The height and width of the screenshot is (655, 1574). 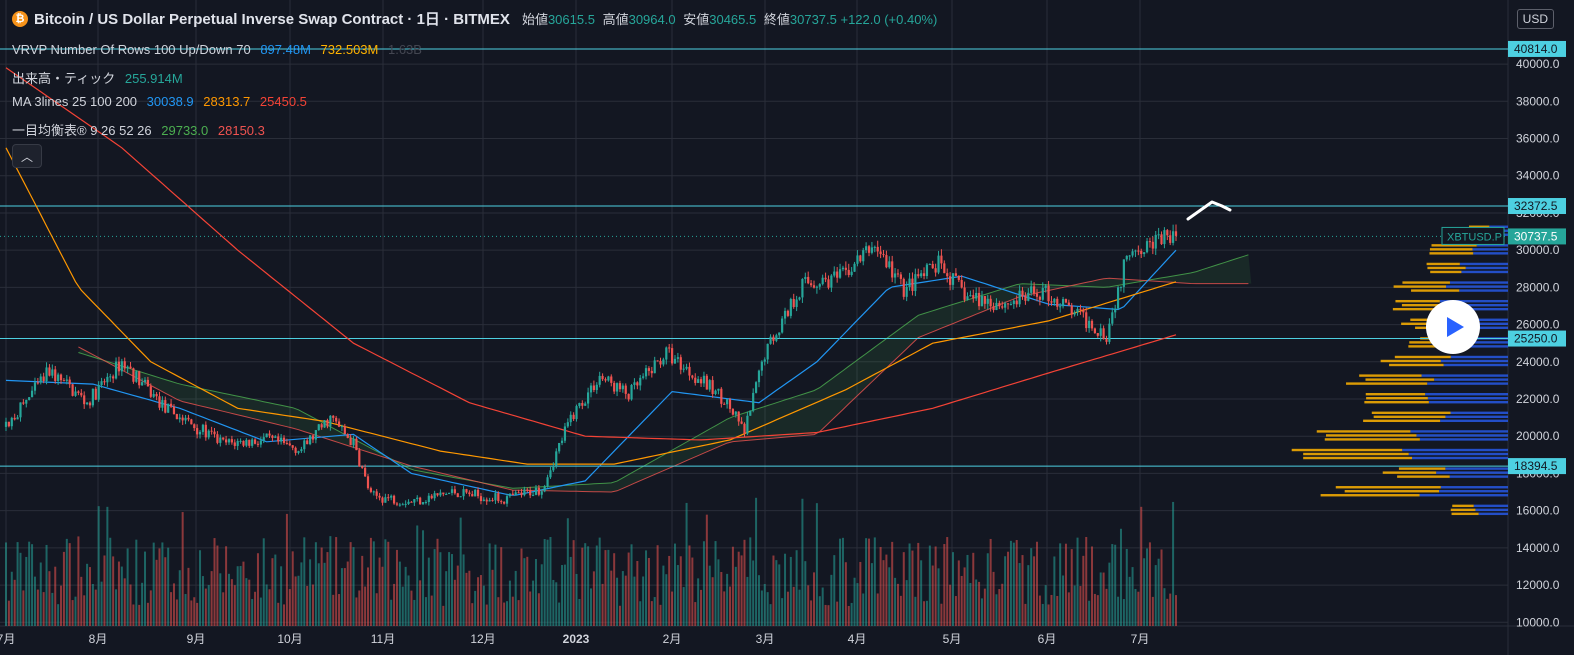 I want to click on price-tick-15: 10000.0, so click(x=1538, y=622).